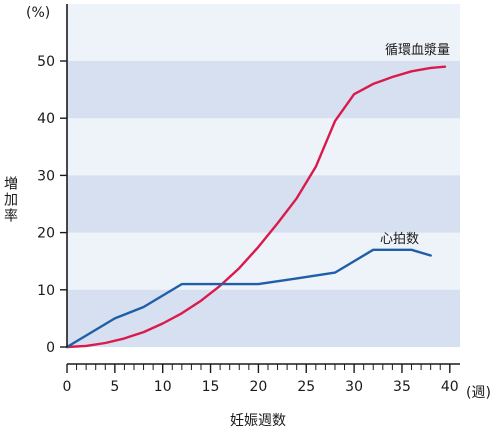 This screenshot has height=433, width=500. Describe the element at coordinates (478, 393) in the screenshot. I see `x-unit-label: (週)` at that location.